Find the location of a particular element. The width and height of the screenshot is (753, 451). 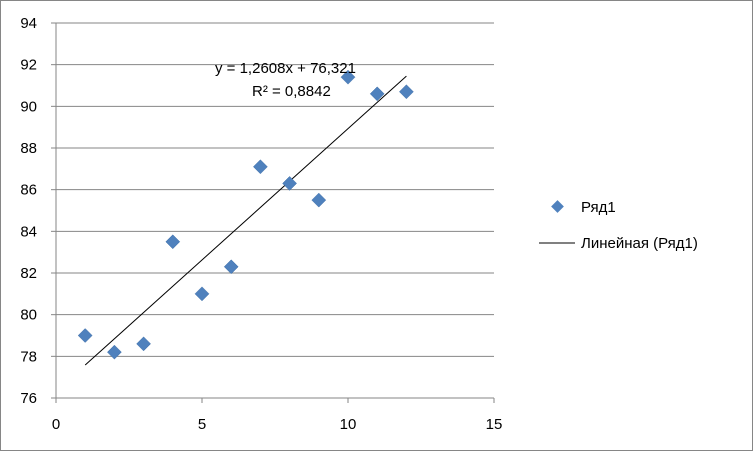

x-tick-labels: 0 5 10 15 is located at coordinates (277, 424).